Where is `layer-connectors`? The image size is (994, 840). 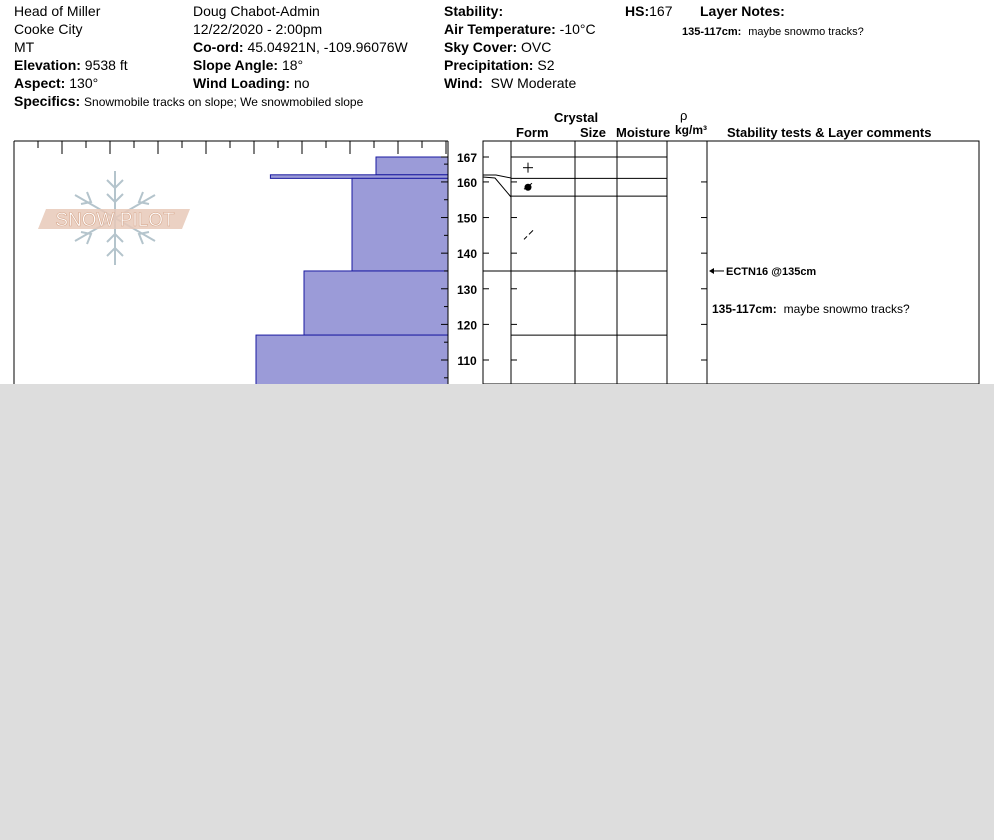 layer-connectors is located at coordinates (497, 186).